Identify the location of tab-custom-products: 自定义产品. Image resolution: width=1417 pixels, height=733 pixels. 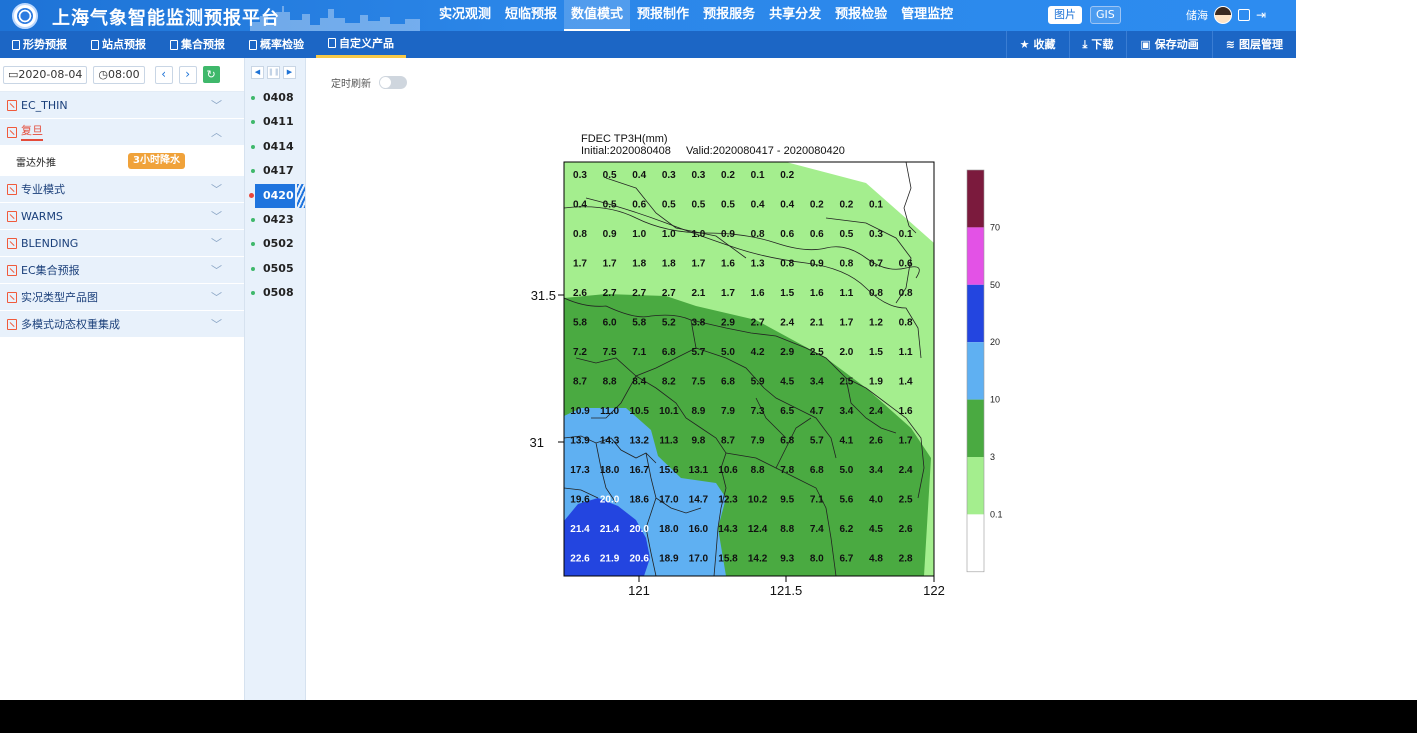
(361, 44).